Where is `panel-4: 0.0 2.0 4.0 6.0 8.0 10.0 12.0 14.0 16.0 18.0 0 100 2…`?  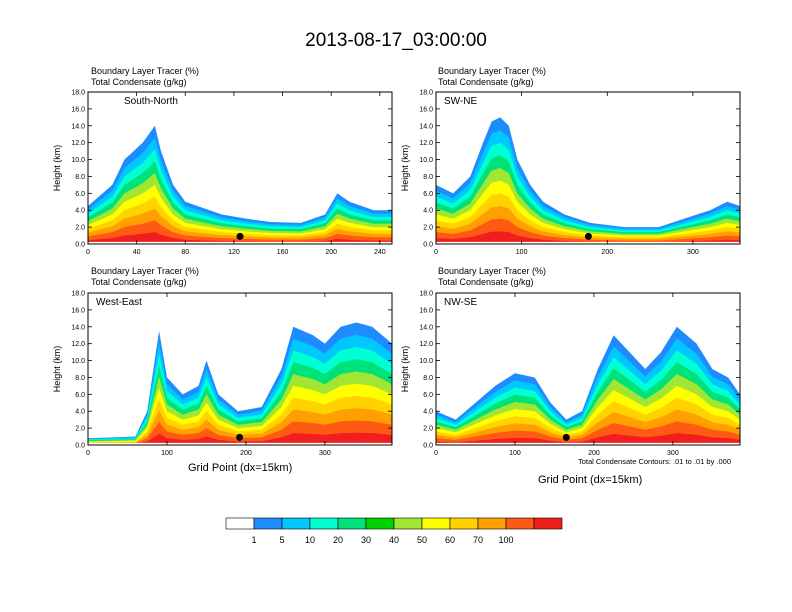 panel-4: 0.0 2.0 4.0 6.0 8.0 10.0 12.0 14.0 16.0 18.0 0 100 2… is located at coordinates (570, 374).